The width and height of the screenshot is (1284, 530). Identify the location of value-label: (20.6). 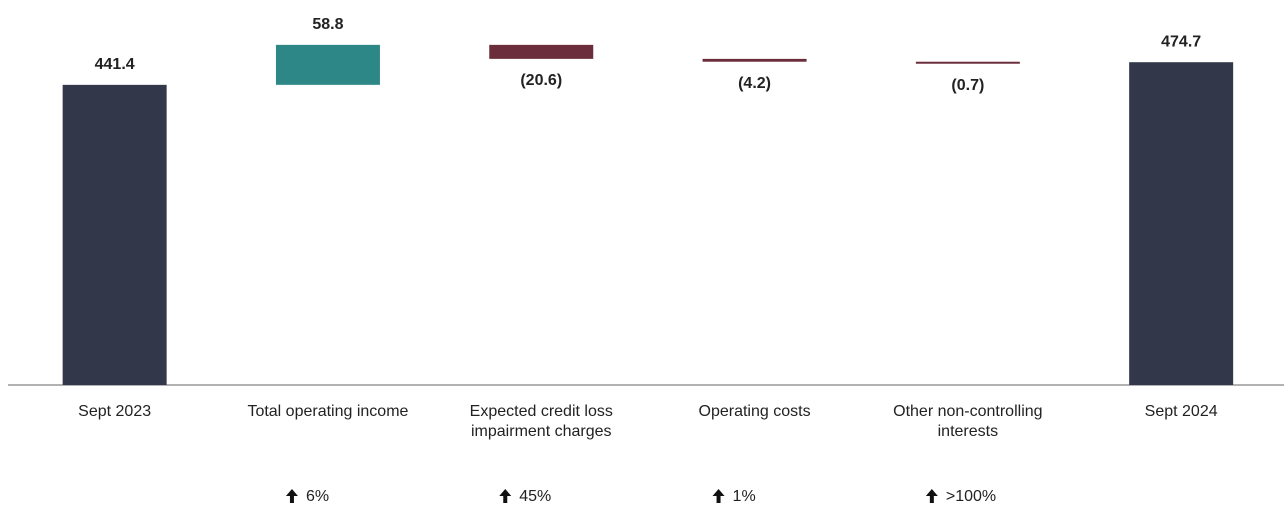
(541, 80).